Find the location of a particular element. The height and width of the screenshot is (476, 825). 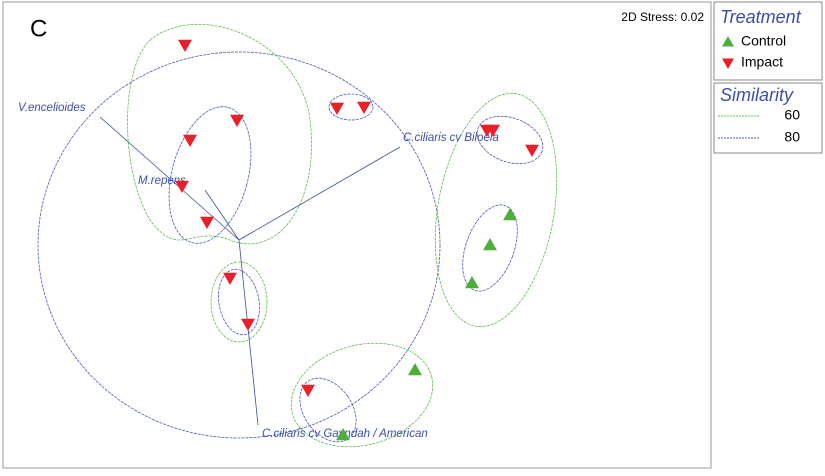

stress-annotation: 2D Stress: 0.02 is located at coordinates (662, 17).